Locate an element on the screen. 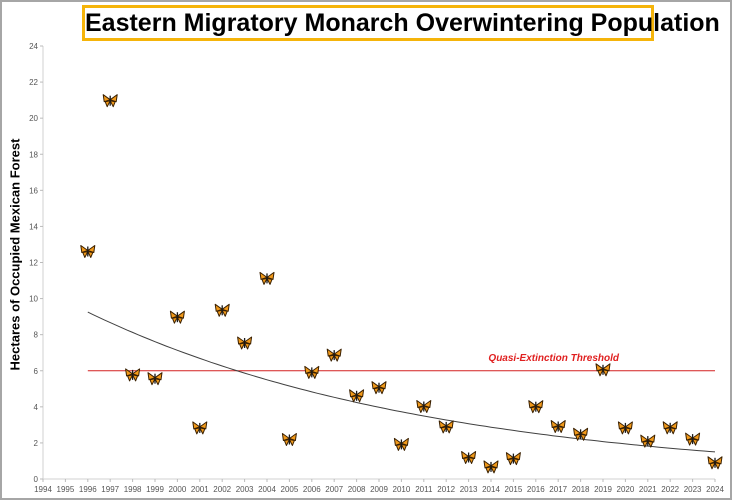  x-tick-label: 2021 is located at coordinates (648, 489).